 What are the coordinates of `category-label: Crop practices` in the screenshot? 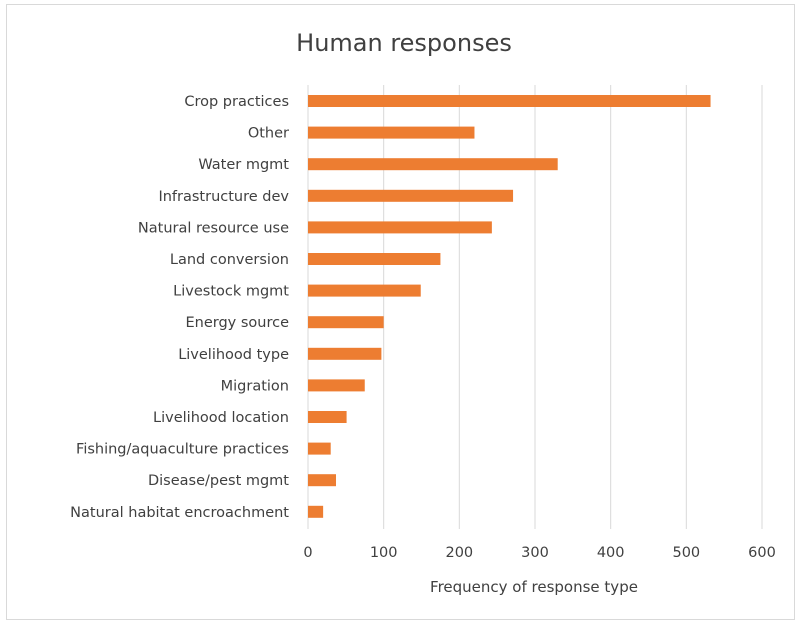 It's located at (236, 102).